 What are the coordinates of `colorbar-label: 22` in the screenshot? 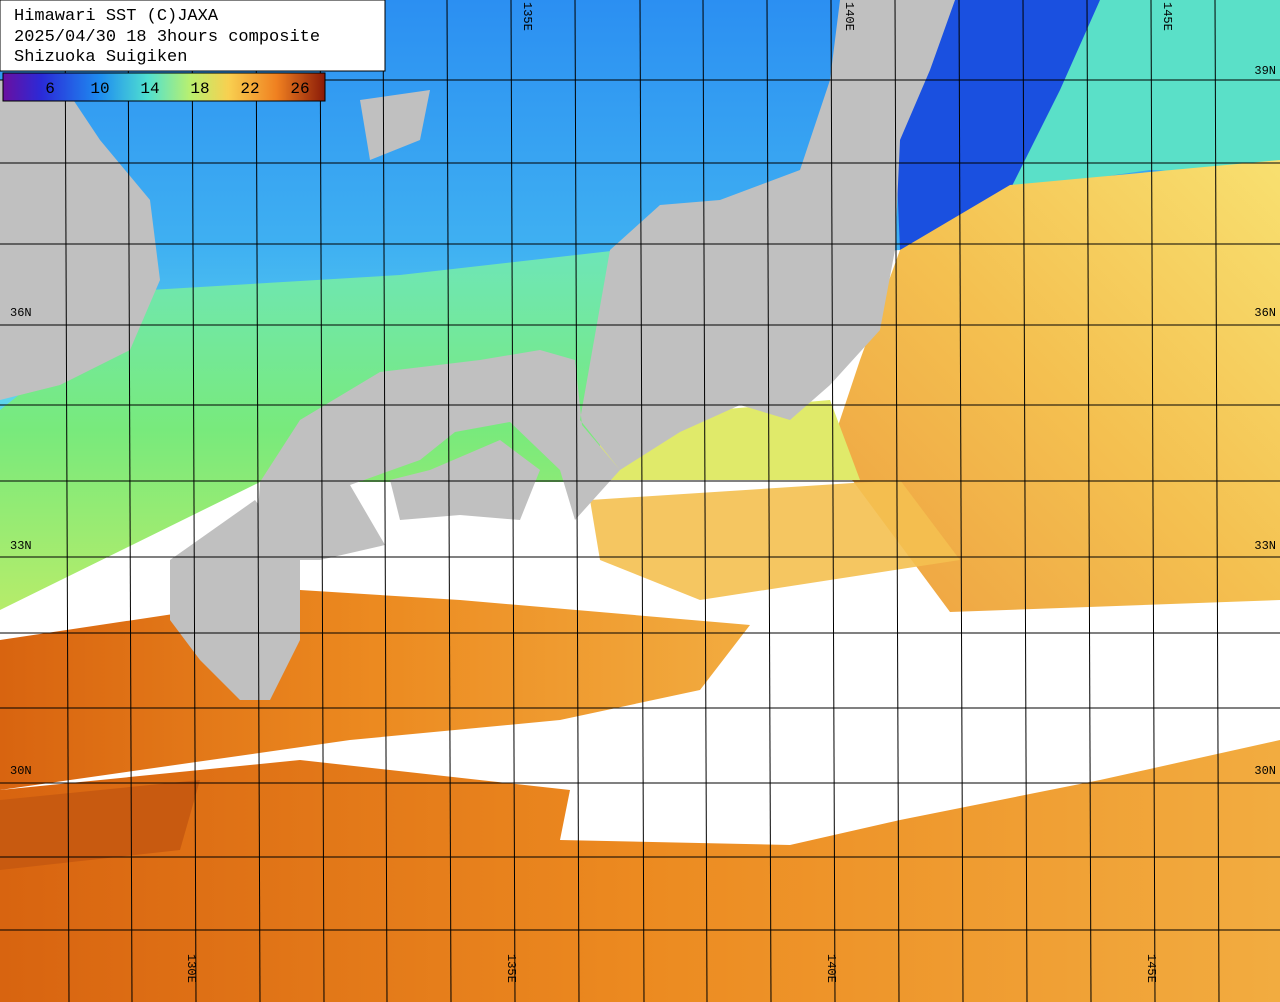 It's located at (249, 89).